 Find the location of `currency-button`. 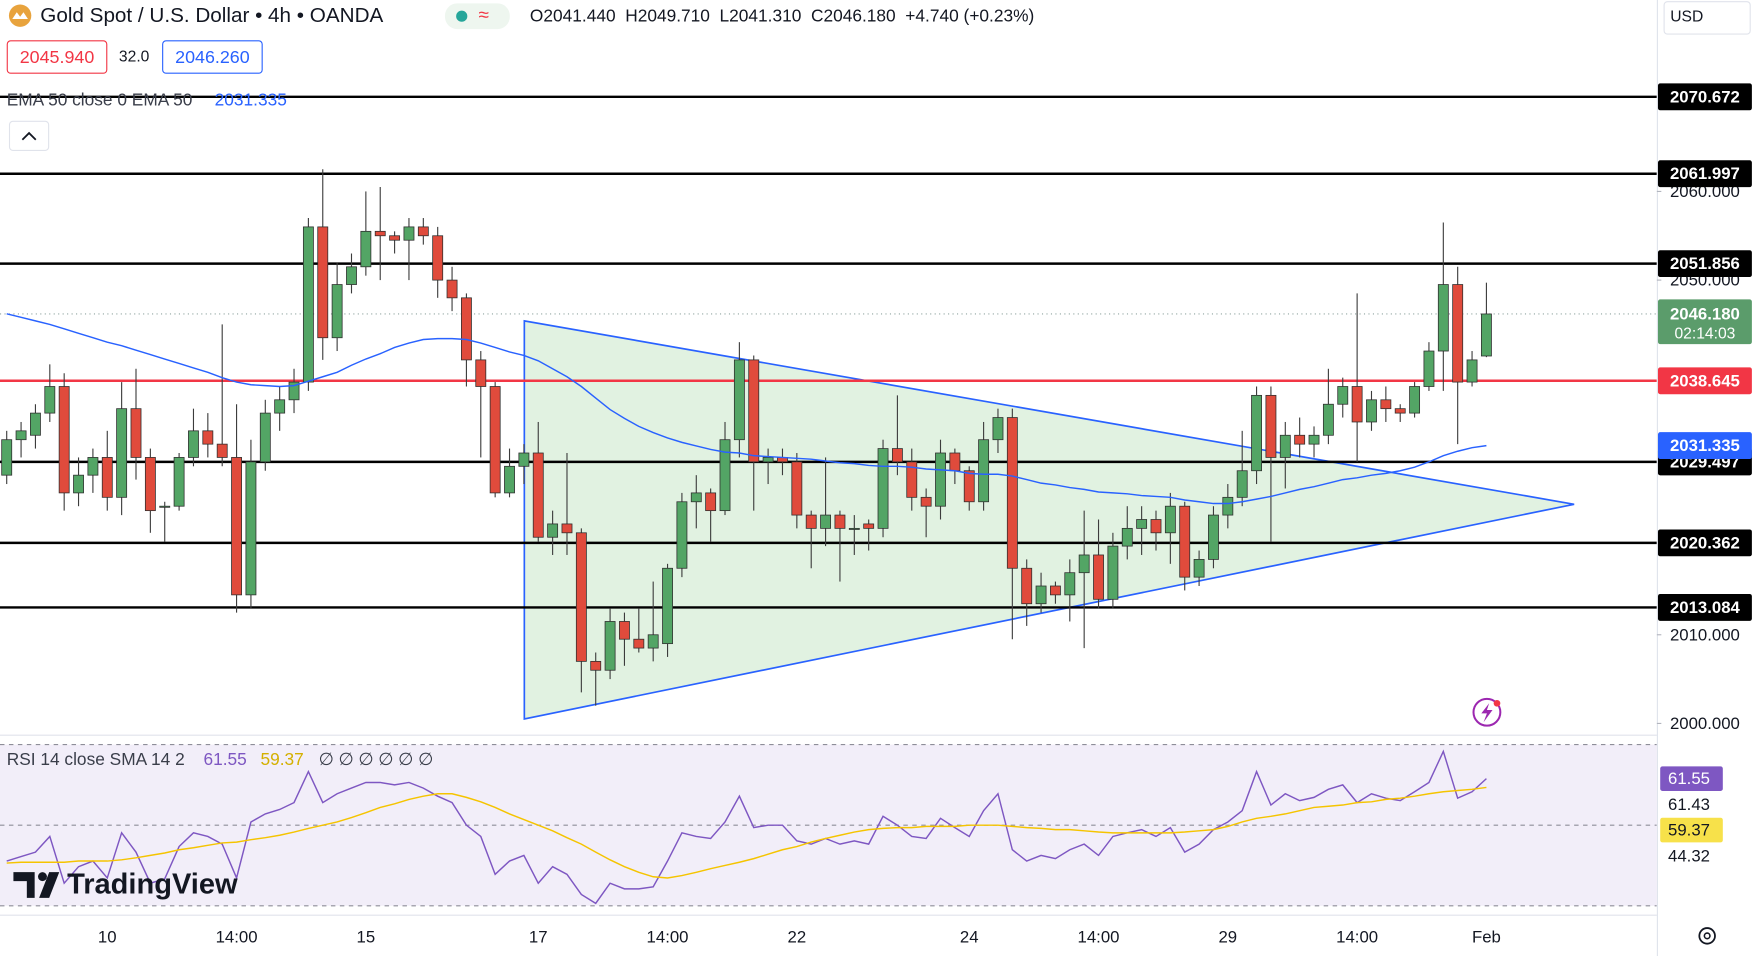

currency-button is located at coordinates (1707, 18).